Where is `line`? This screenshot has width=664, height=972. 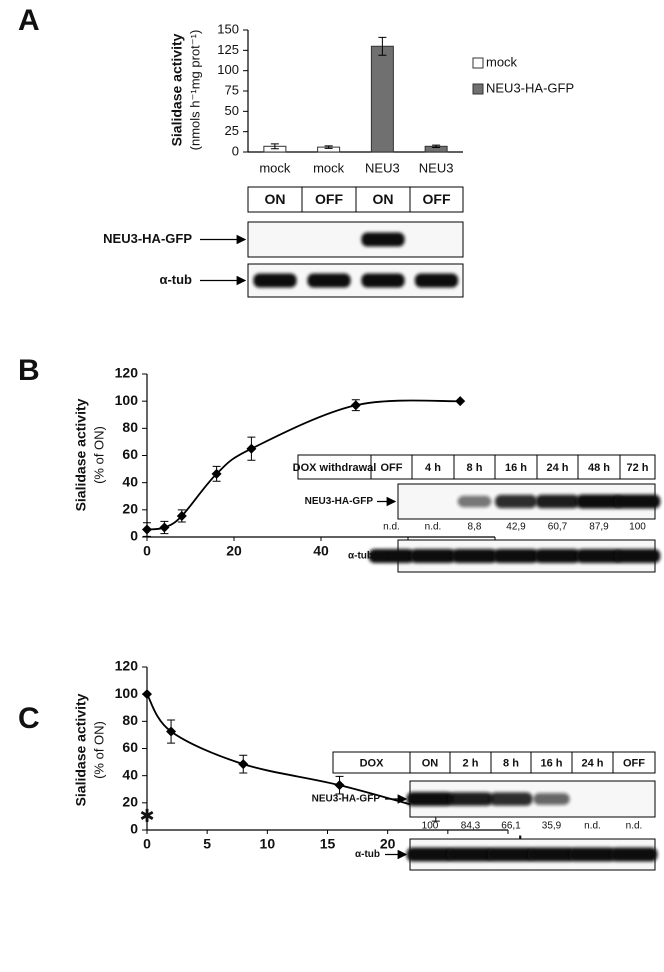
line is located at coordinates (291, 753).